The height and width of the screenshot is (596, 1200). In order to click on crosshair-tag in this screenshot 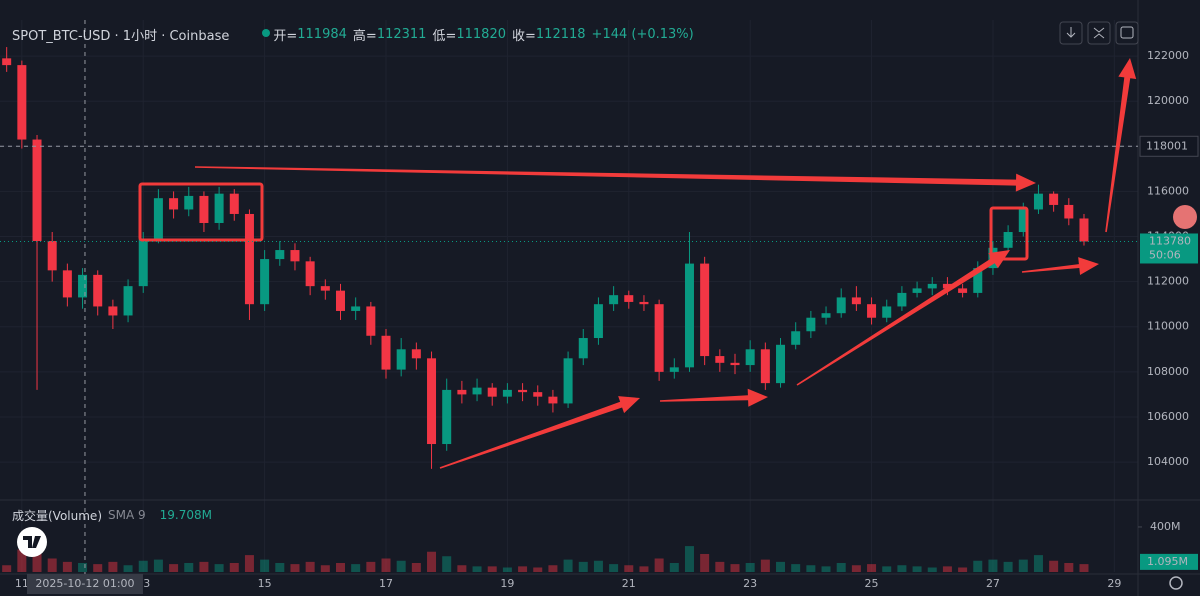, I will do `click(84, 584)`.